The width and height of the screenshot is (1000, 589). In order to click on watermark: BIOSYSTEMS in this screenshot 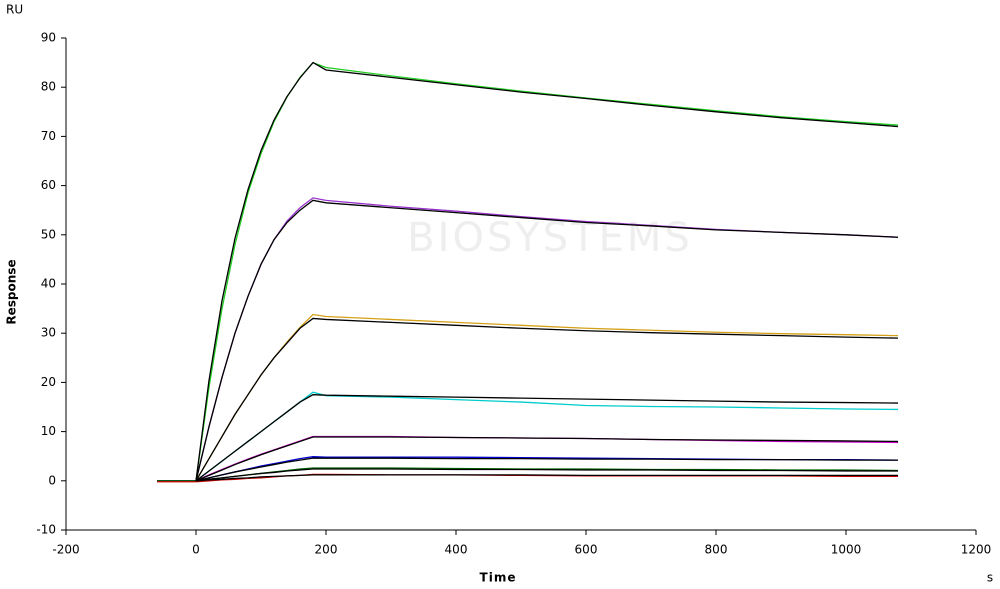, I will do `click(550, 238)`.